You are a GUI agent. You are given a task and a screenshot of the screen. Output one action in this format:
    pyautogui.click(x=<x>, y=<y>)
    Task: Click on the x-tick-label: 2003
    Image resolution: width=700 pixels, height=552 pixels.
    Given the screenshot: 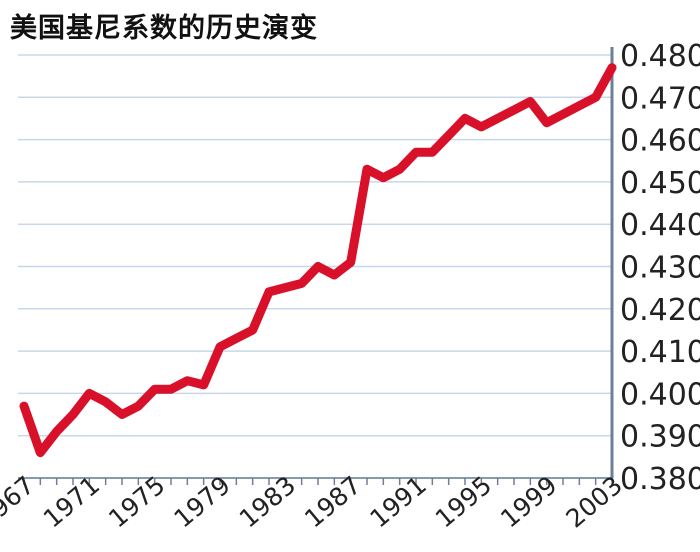 What is the action you would take?
    pyautogui.click(x=593, y=501)
    